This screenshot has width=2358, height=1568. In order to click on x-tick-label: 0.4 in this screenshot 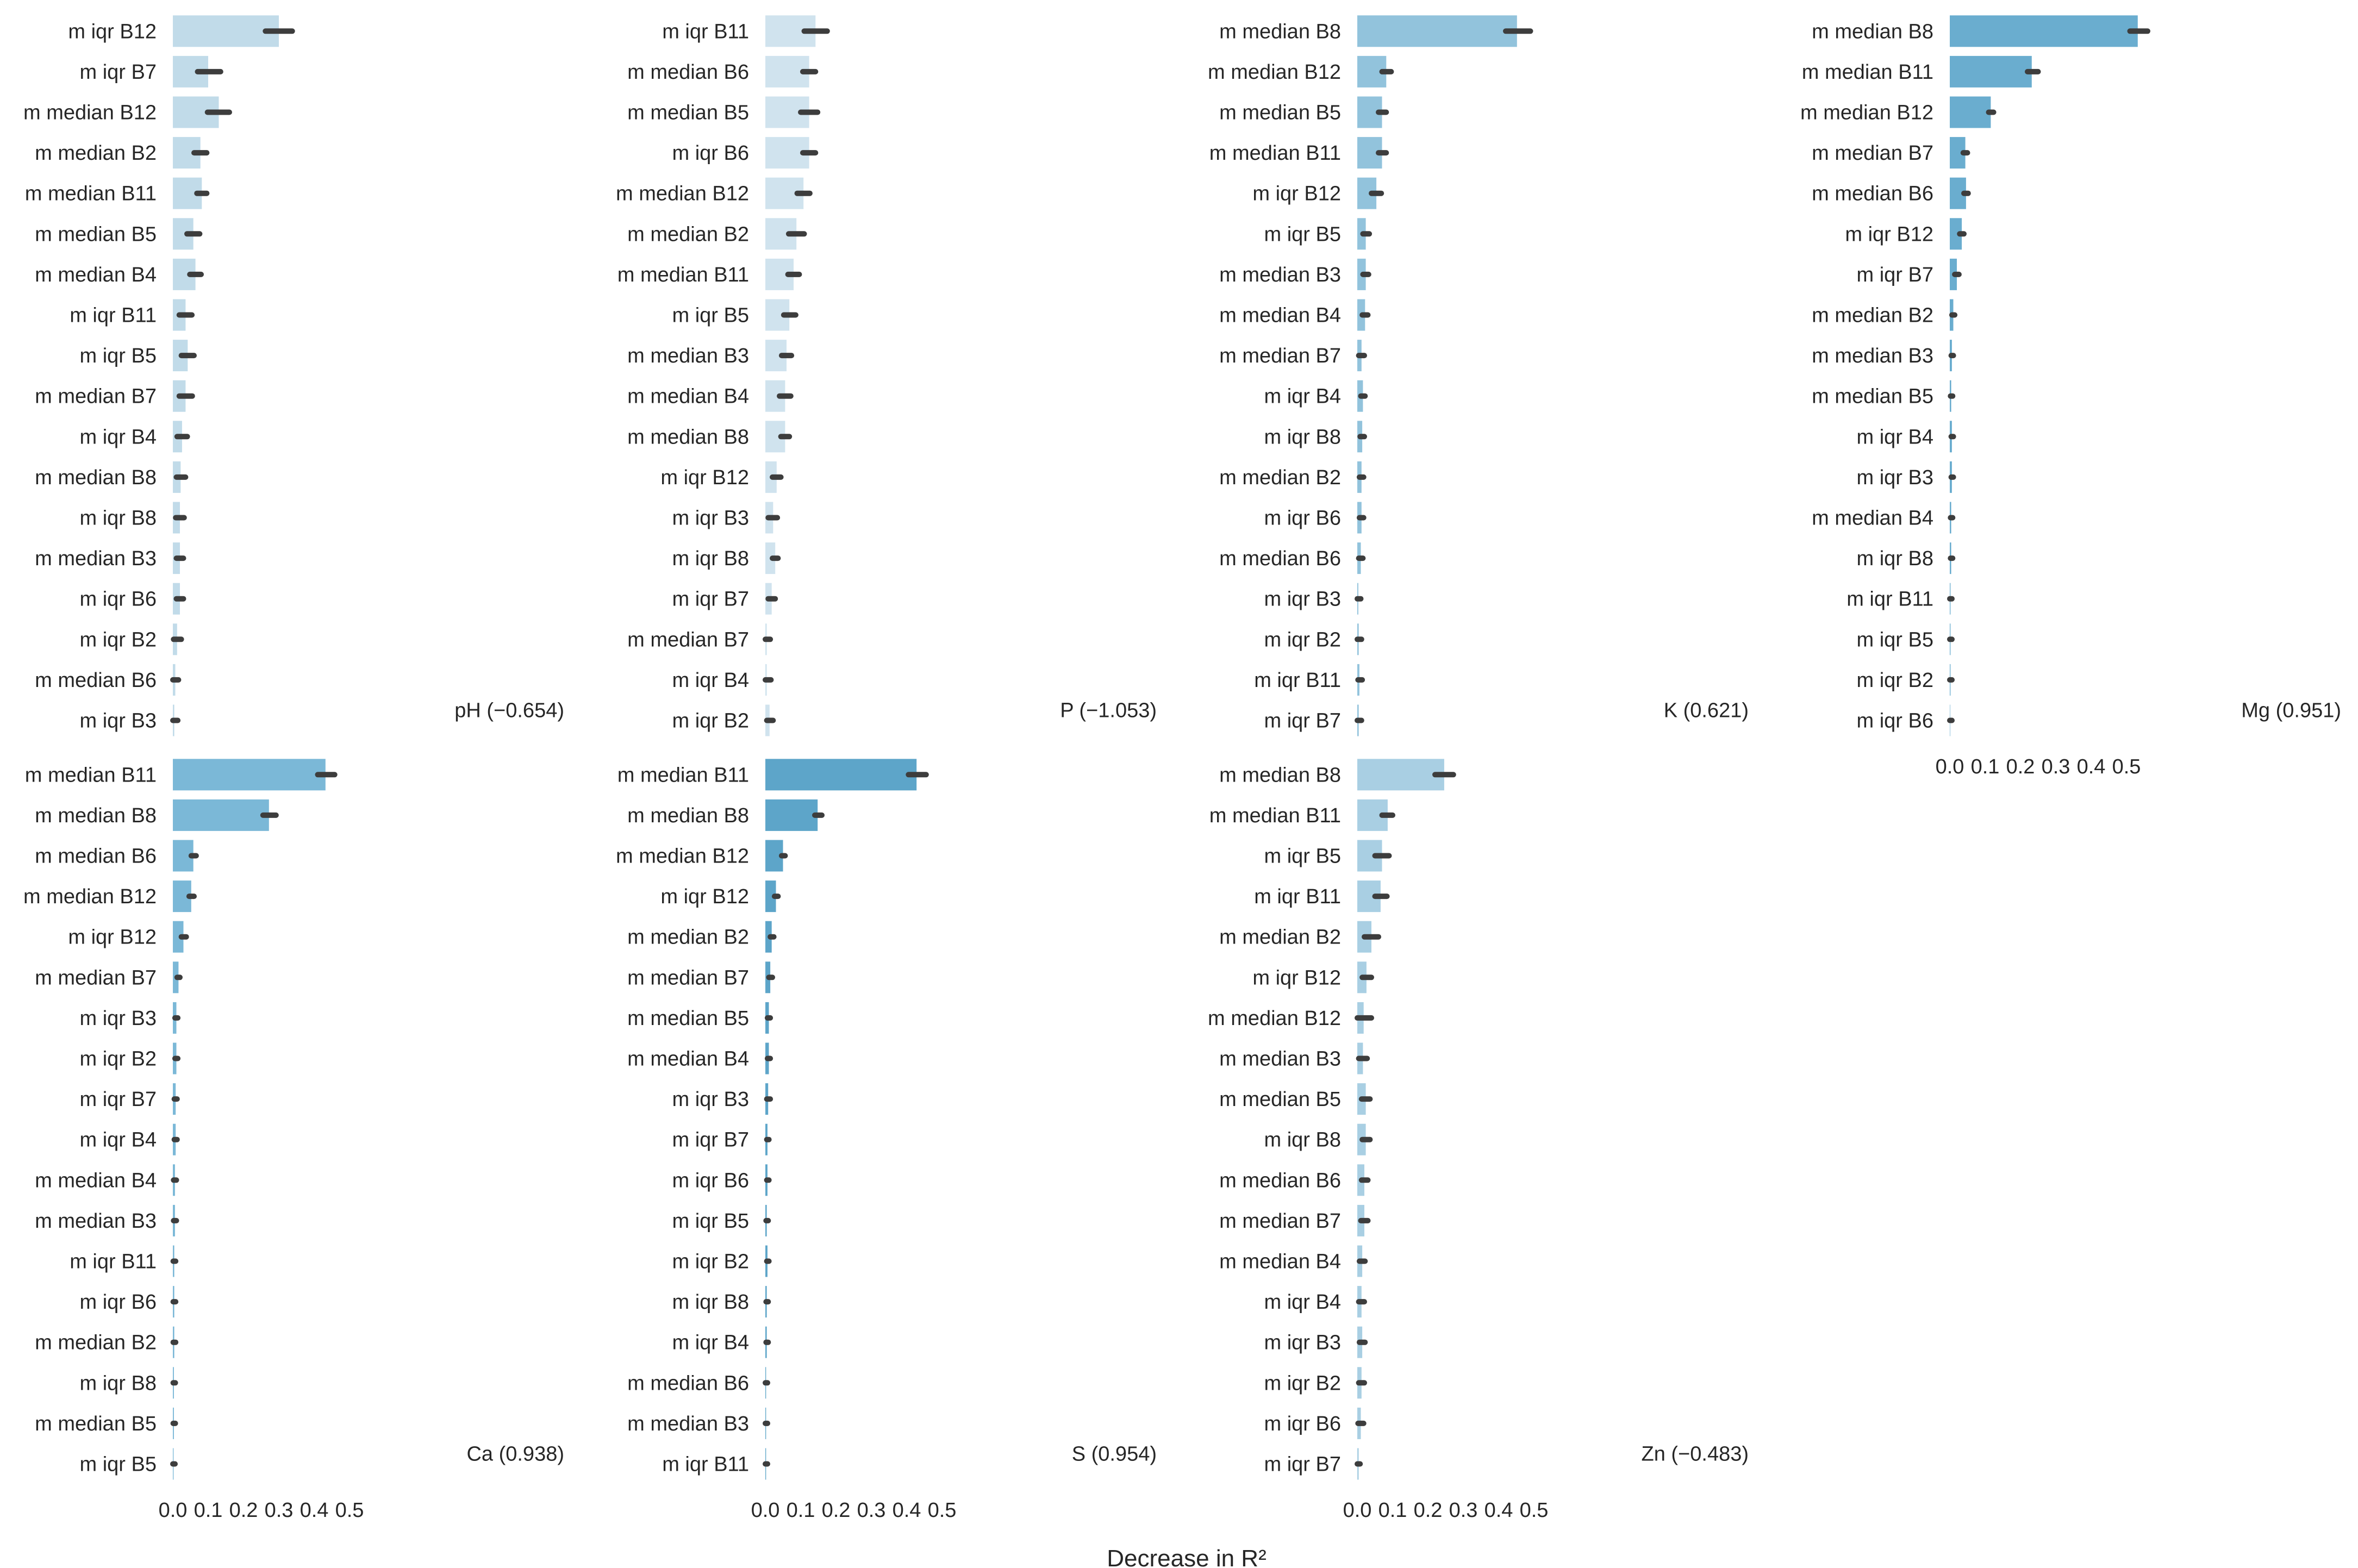, I will do `click(1498, 1510)`.